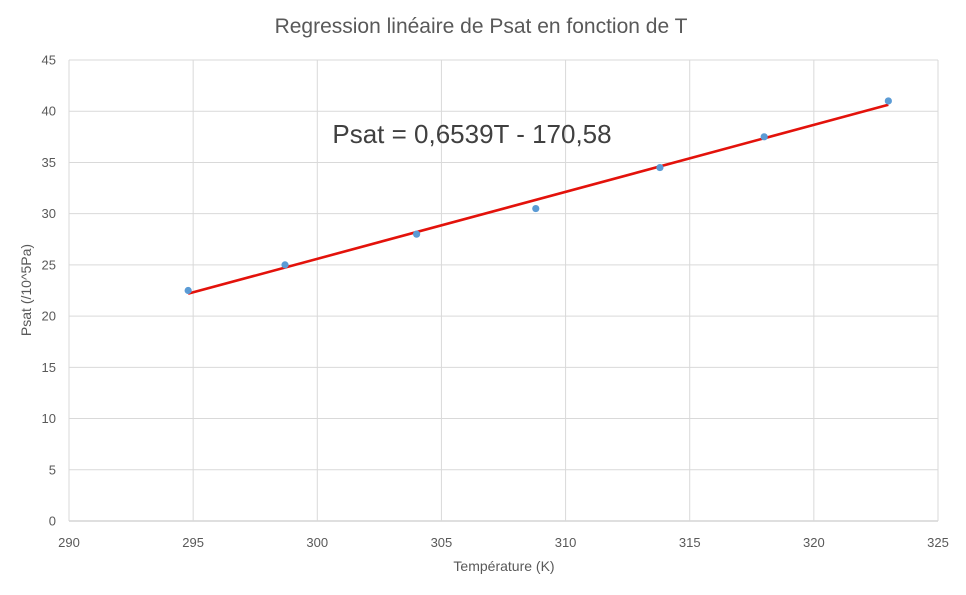  I want to click on x-tick-label: 310, so click(566, 542).